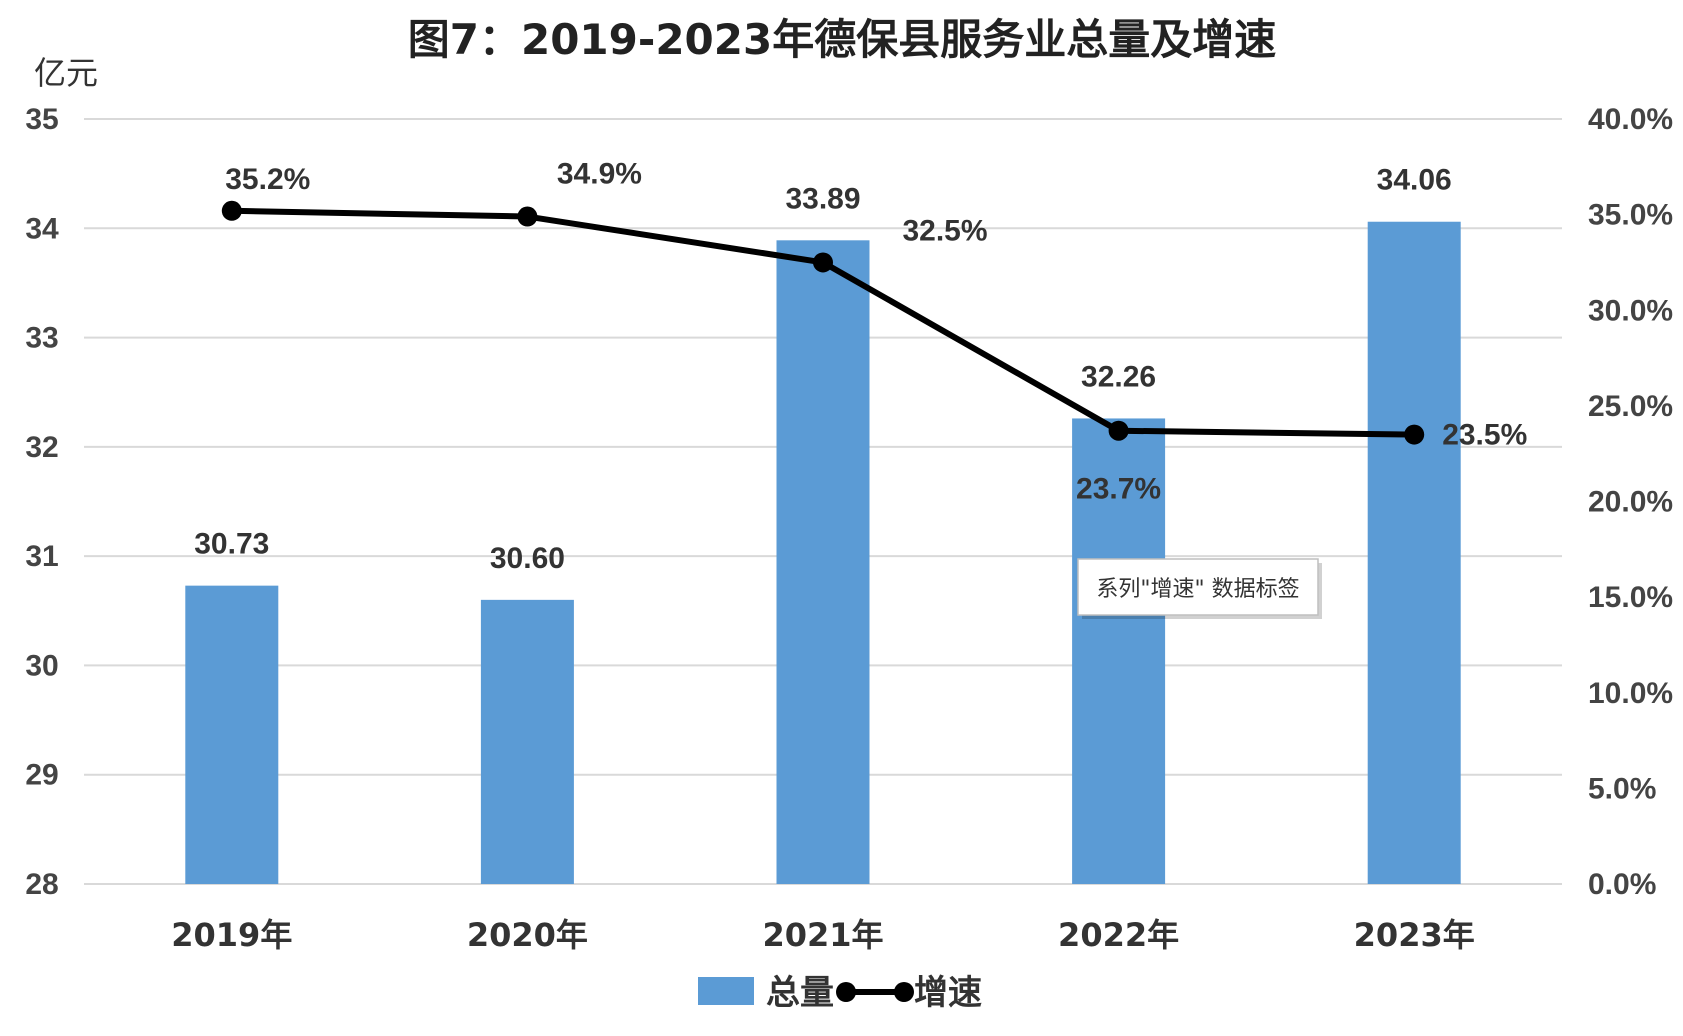  I want to click on y2-tick-label: 30.0%, so click(1630, 310).